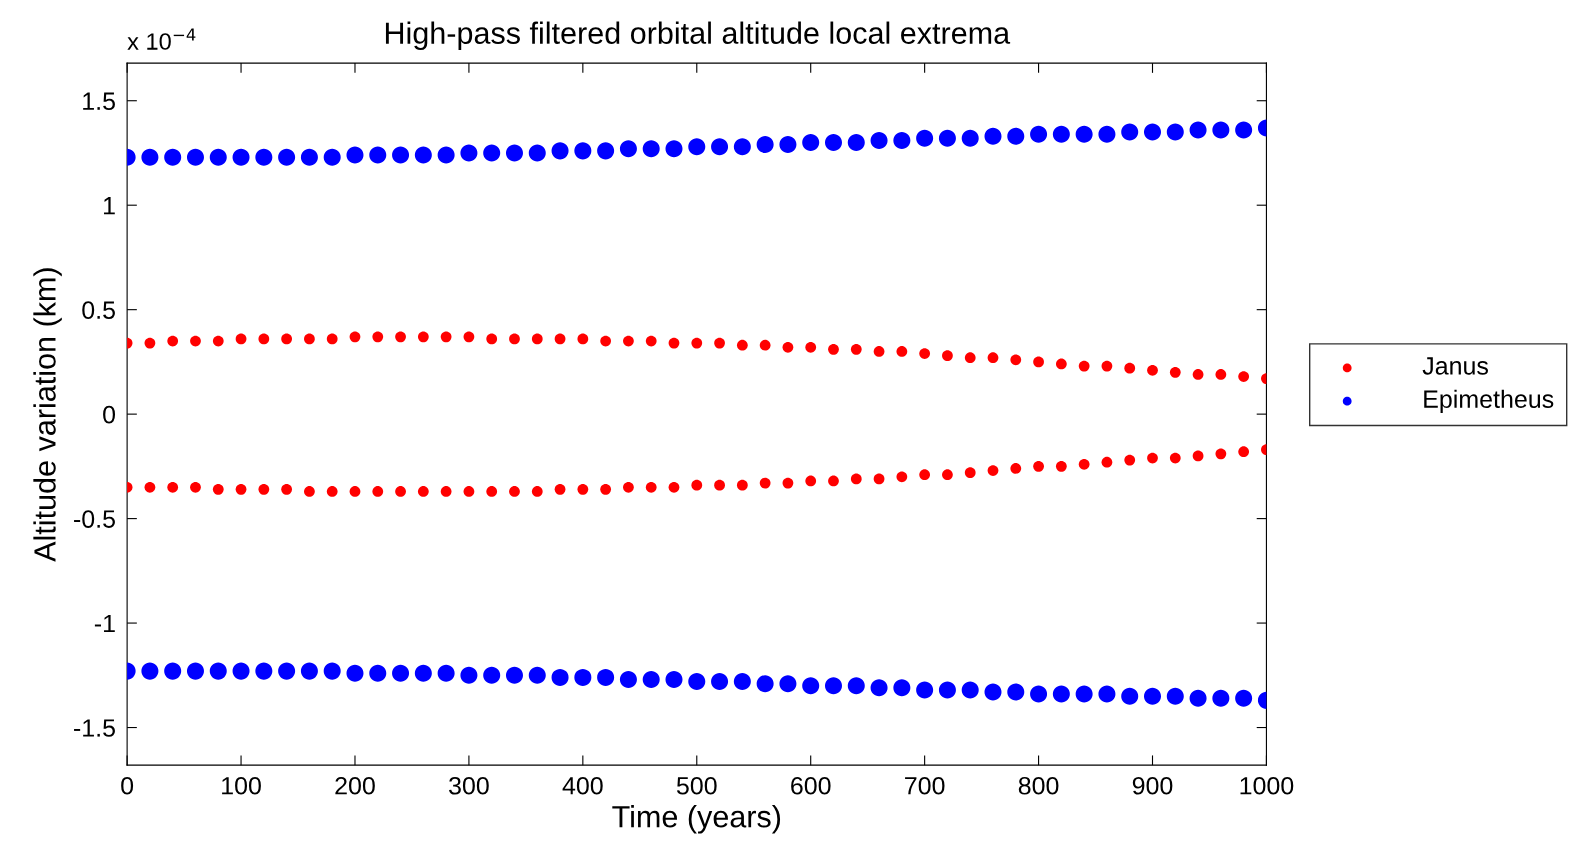 The width and height of the screenshot is (1589, 853). I want to click on y-tick-label: 1, so click(109, 206).